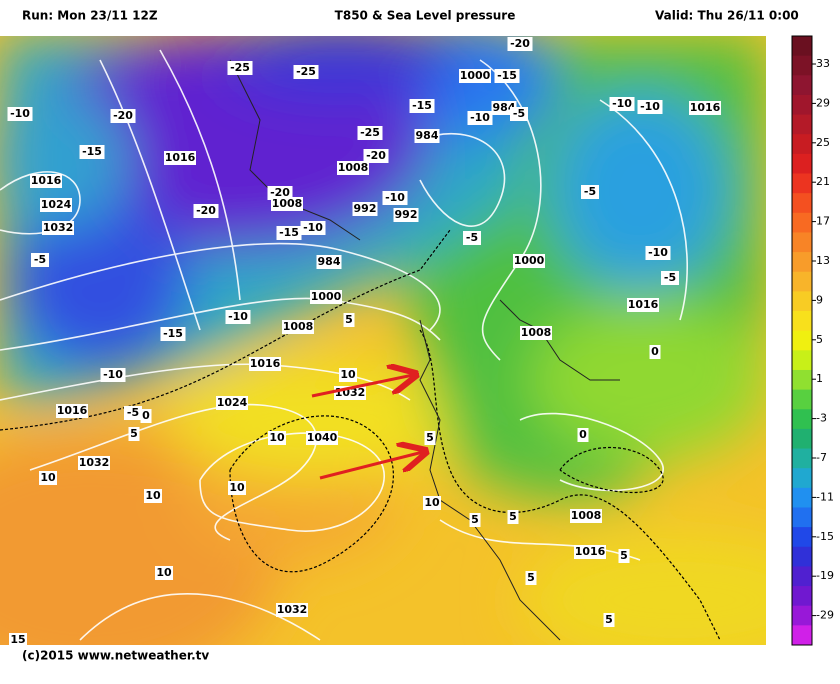 Image resolution: width=840 pixels, height=684 pixels. What do you see at coordinates (819, 299) in the screenshot?
I see `colorbar-label: 9` at bounding box center [819, 299].